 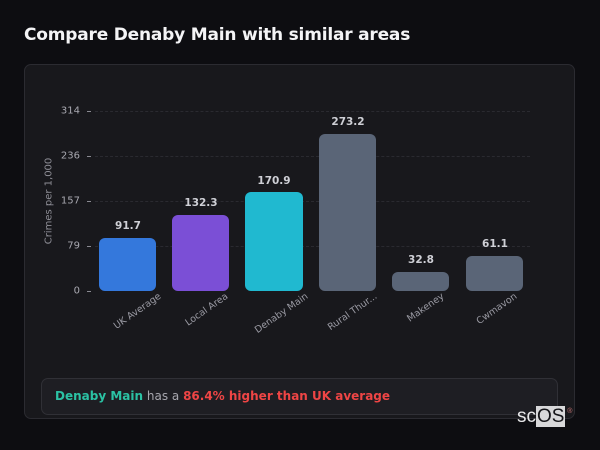 I want to click on registered-mark-icon: ®, so click(x=570, y=411).